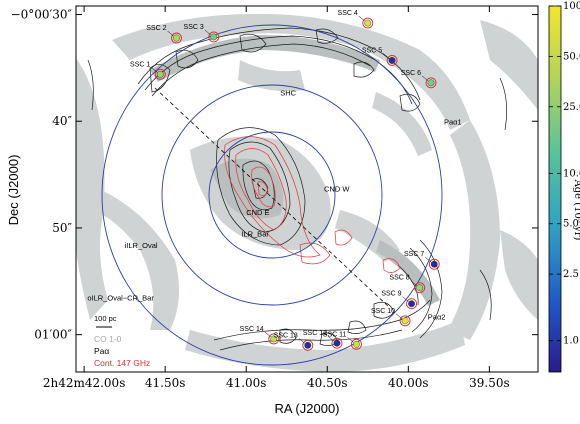 The image size is (580, 424). I want to click on colorbar, so click(555, 189).